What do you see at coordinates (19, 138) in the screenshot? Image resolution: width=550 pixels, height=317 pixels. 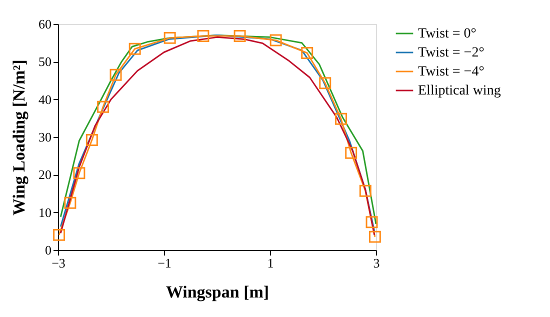 I see `y-axis-title: Wing Loading [N/m²]` at bounding box center [19, 138].